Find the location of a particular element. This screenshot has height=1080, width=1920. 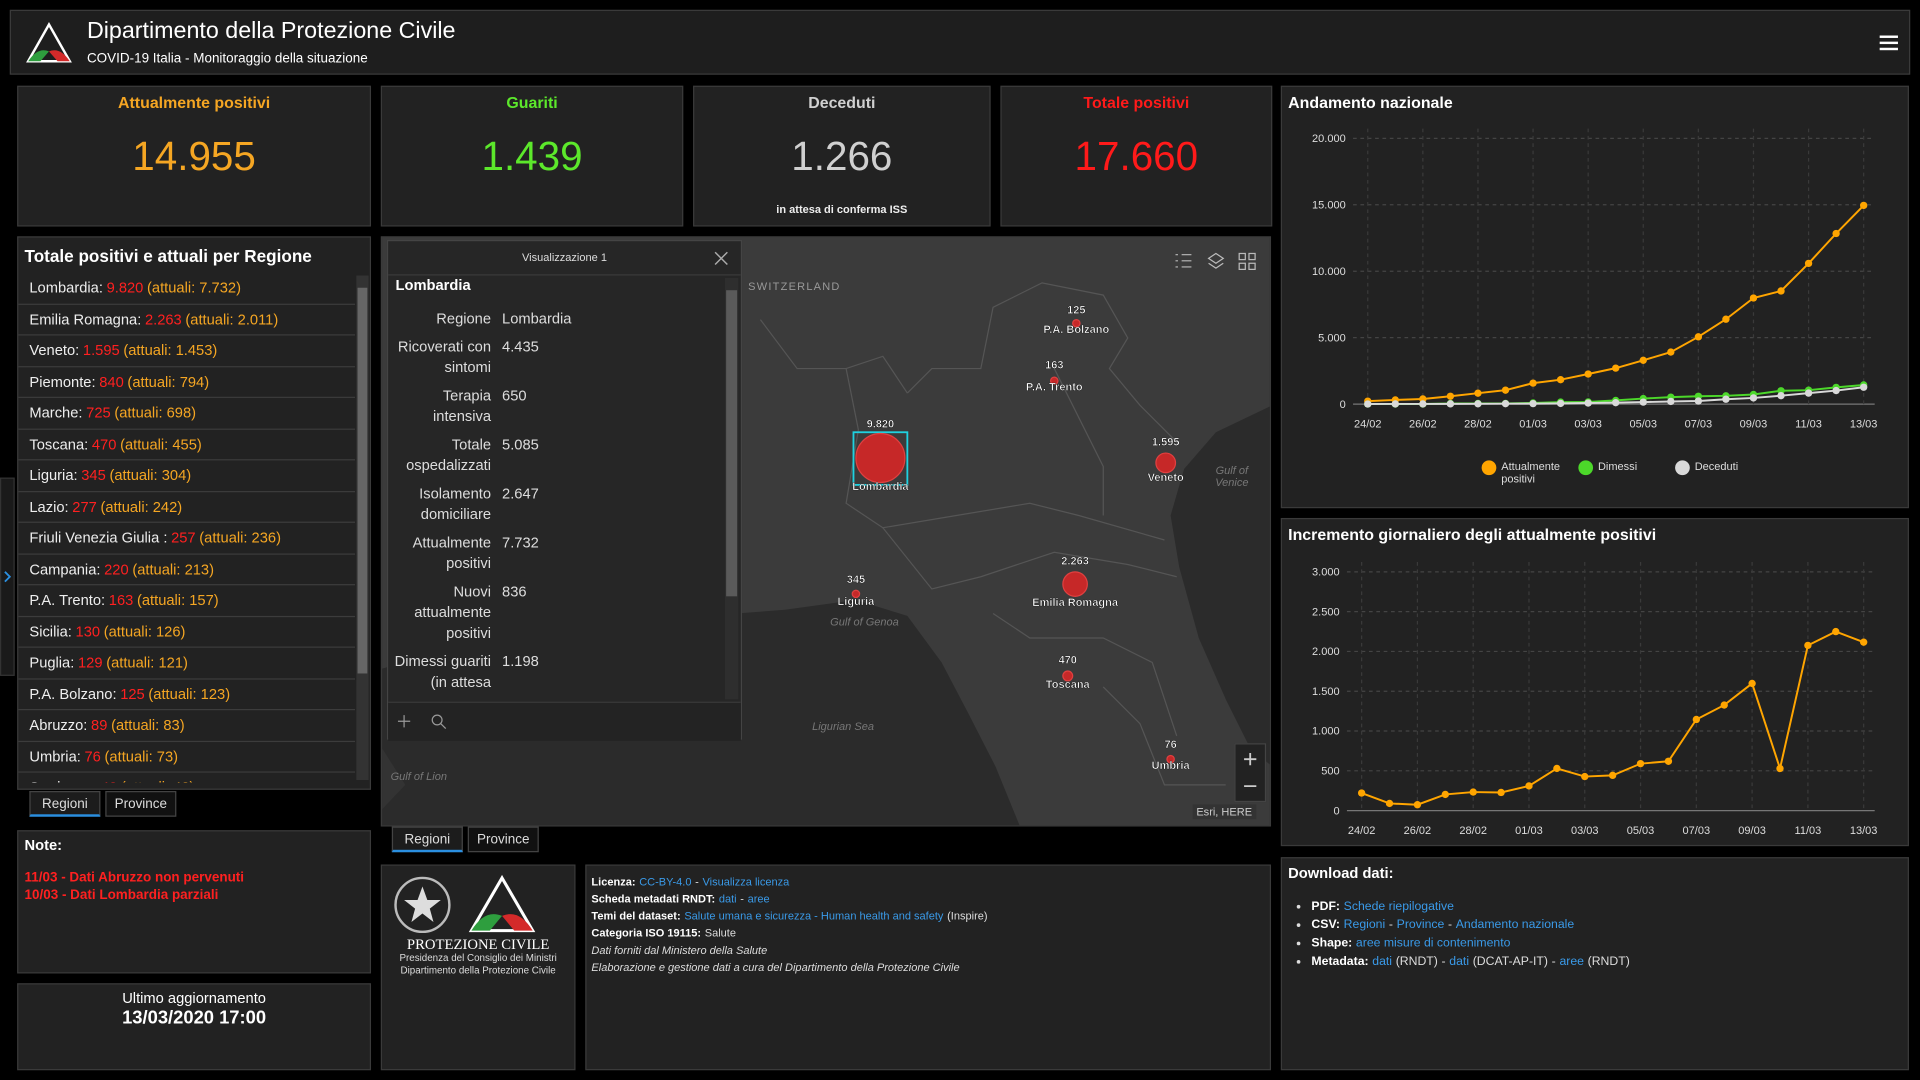

stat-card: Totale positivi 17.660 is located at coordinates (1136, 156).